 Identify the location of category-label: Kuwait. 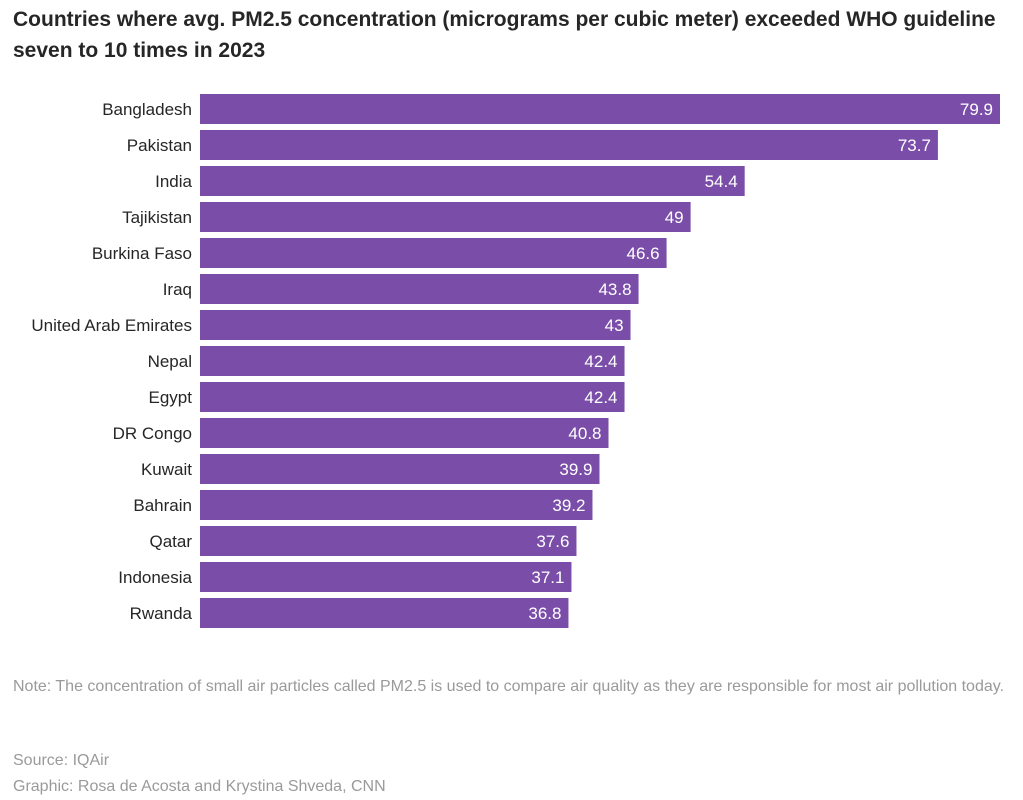
(166, 469).